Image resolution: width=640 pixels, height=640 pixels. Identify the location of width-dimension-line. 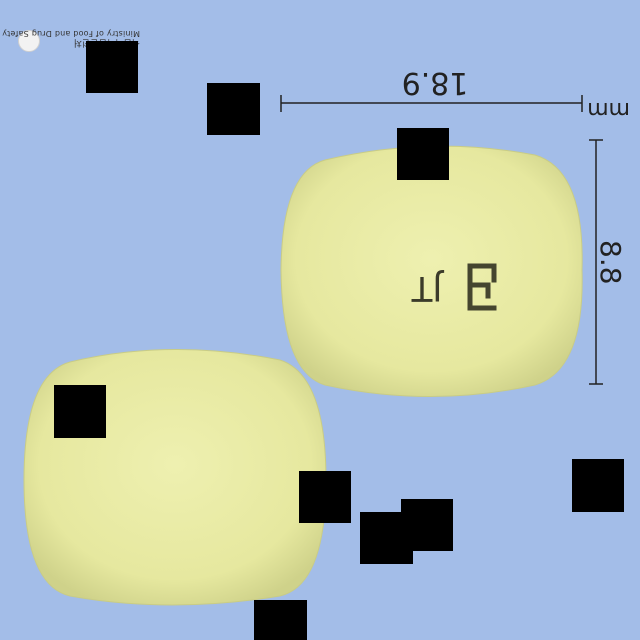
(596, 262).